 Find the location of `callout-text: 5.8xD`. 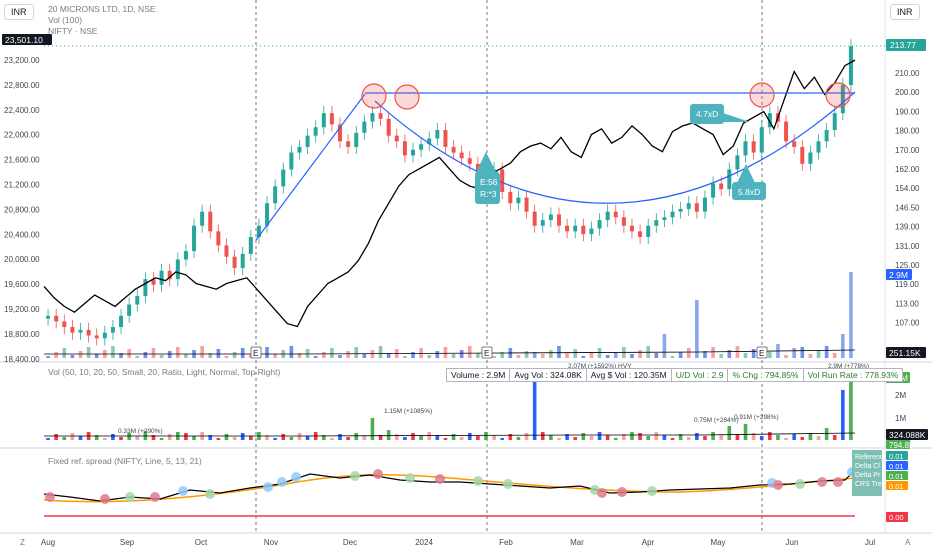

callout-text: 5.8xD is located at coordinates (749, 192).